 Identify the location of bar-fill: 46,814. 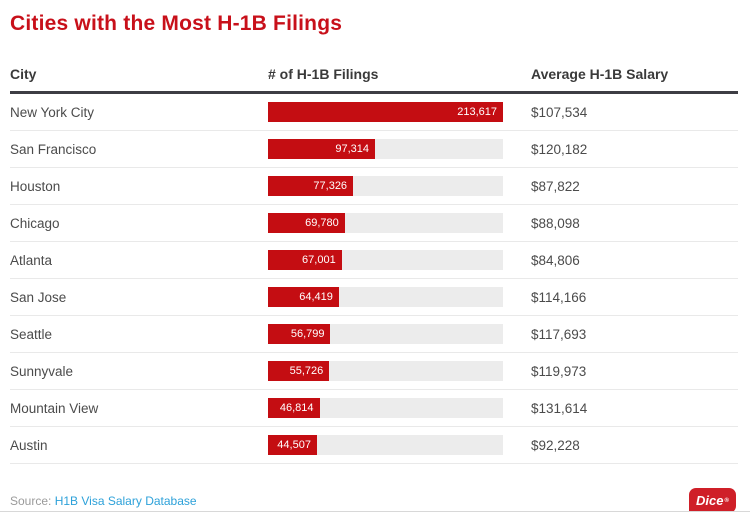
(294, 408).